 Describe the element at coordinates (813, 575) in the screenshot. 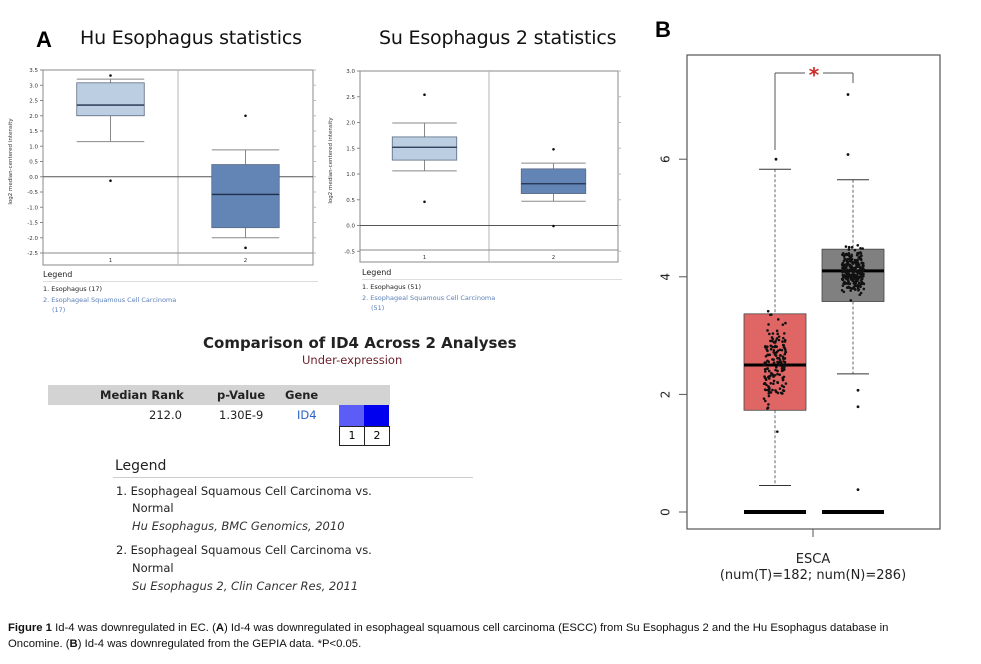

I see `x-axis-sublabel: (num(T)=182; num(N)=286)` at that location.